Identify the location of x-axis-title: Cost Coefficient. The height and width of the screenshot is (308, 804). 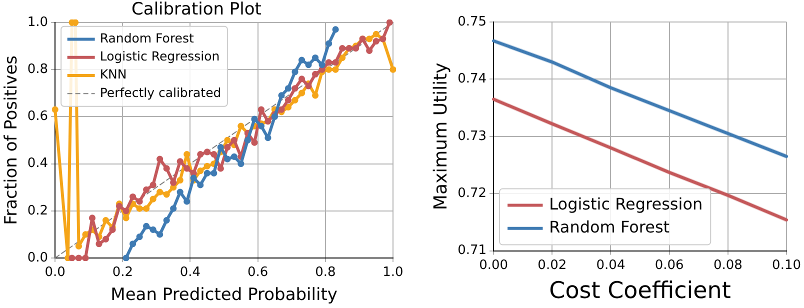
(640, 291).